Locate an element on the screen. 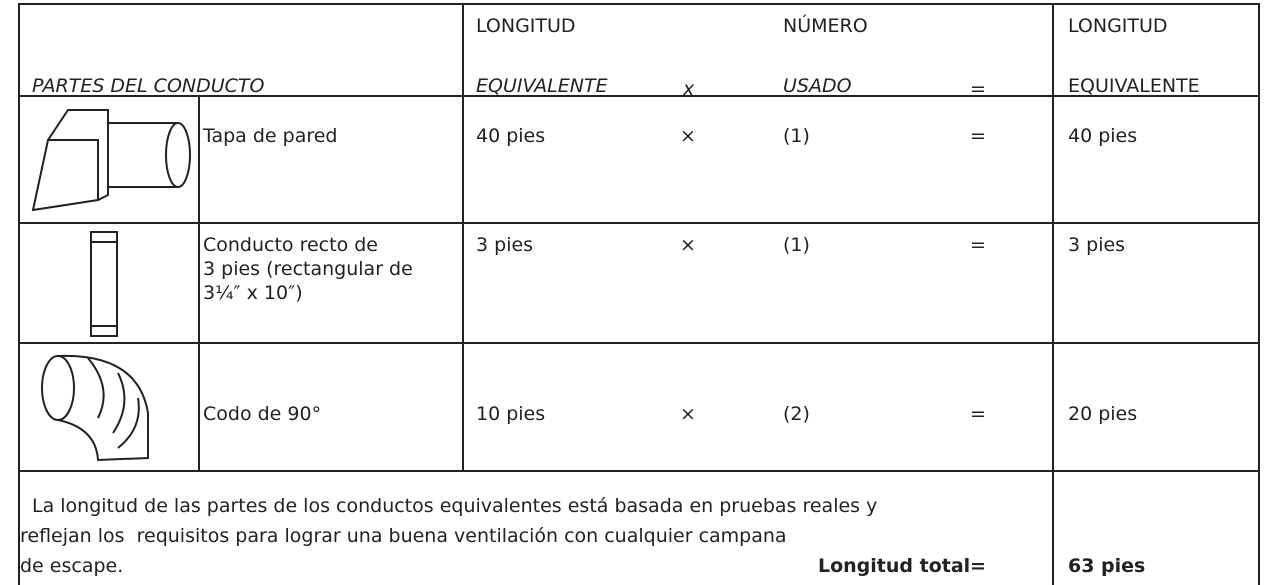 The image size is (1265, 585). part-name: Conducto recto de is located at coordinates (290, 245).